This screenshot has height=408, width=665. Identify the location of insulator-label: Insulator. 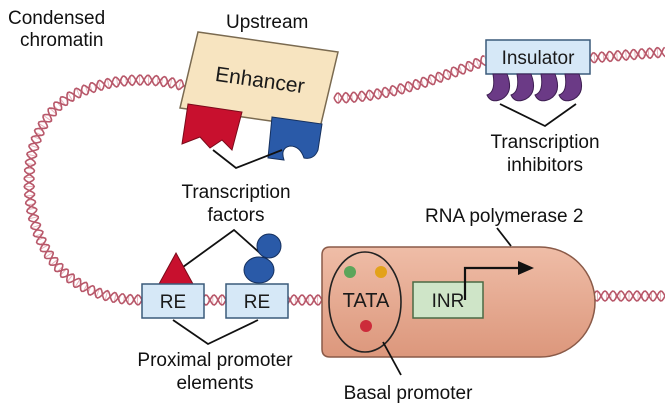
(539, 58).